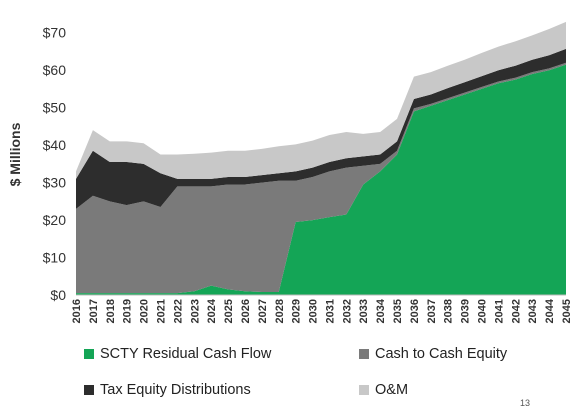 Image resolution: width=580 pixels, height=413 pixels. I want to click on legend-swatch-green, so click(89, 354).